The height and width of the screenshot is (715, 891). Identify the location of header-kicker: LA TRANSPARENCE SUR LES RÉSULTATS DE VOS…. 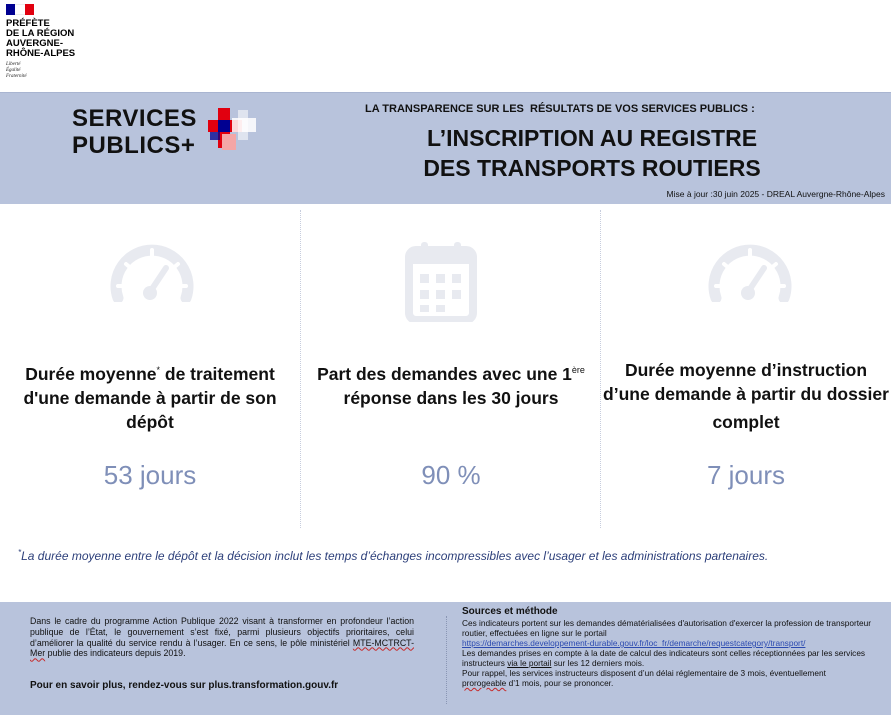
(560, 109).